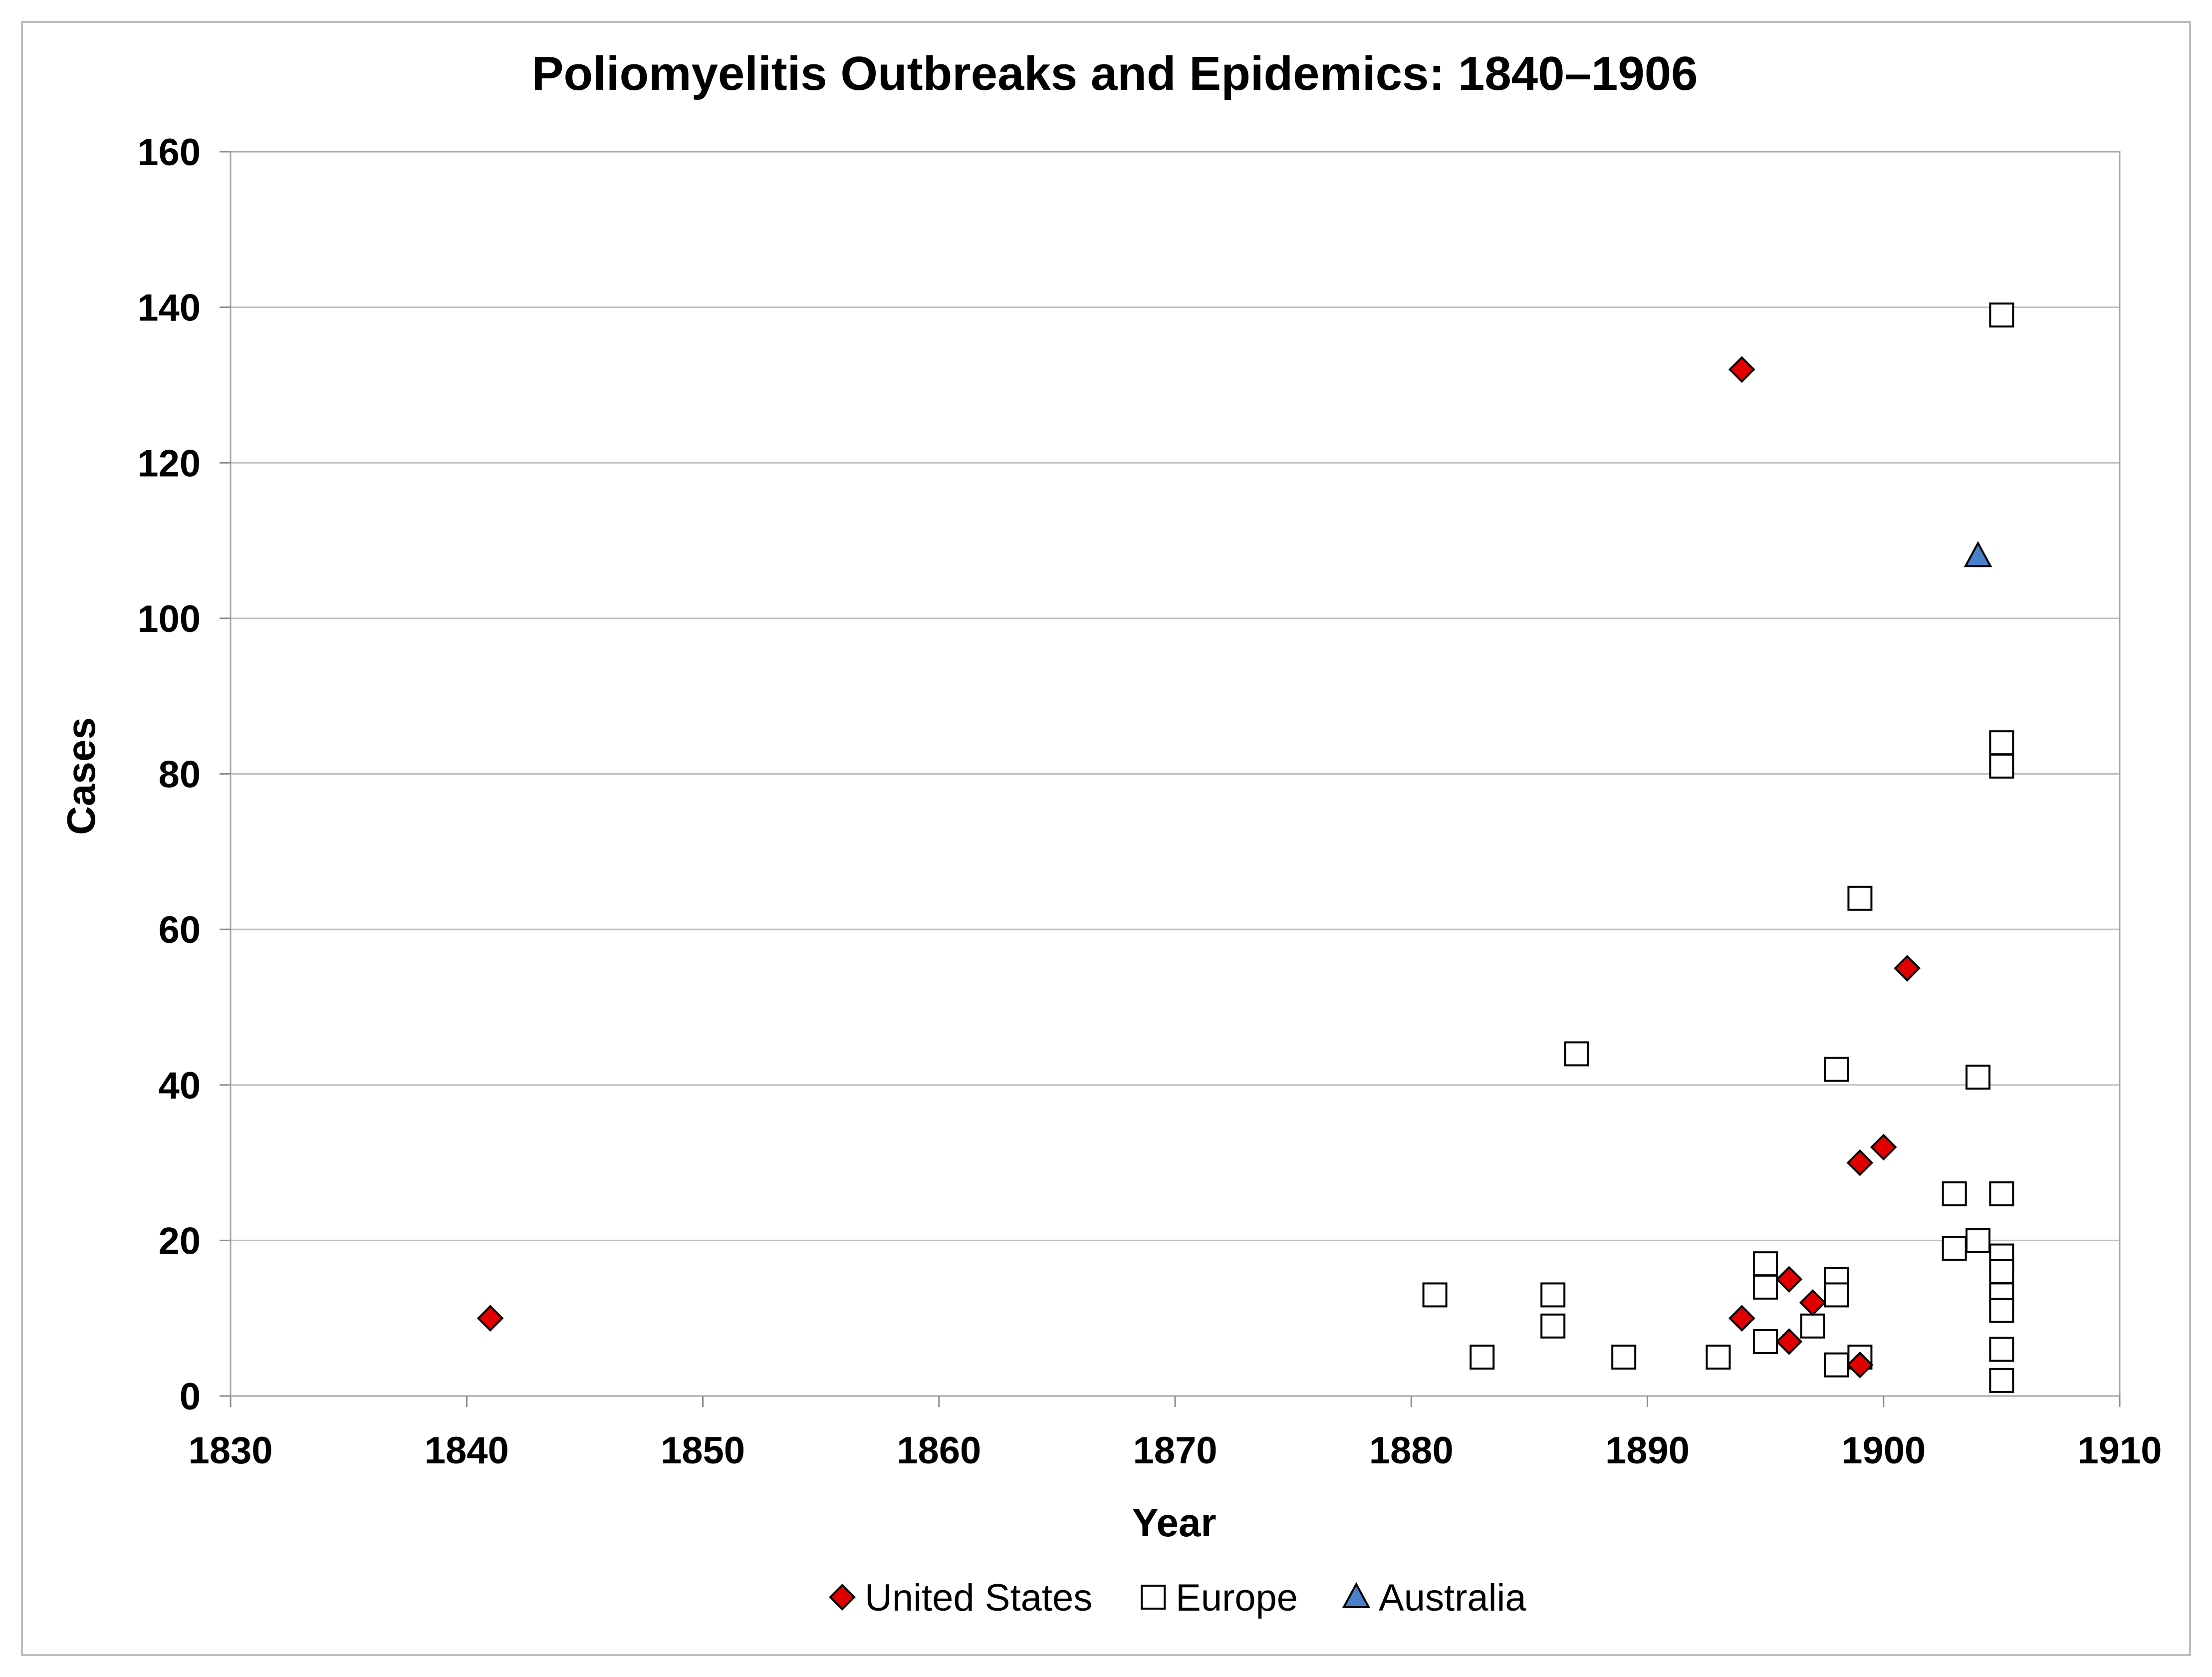  Describe the element at coordinates (978, 1598) in the screenshot. I see `legend-label-united-states: United States` at that location.